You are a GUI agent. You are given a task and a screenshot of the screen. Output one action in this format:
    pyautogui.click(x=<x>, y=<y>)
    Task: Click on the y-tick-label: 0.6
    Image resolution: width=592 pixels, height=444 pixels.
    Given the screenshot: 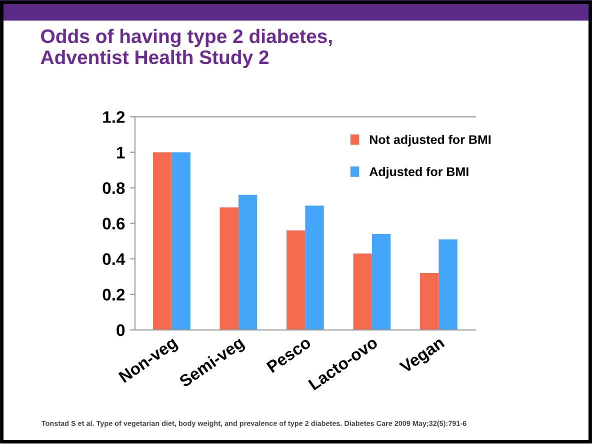 What is the action you would take?
    pyautogui.click(x=113, y=224)
    